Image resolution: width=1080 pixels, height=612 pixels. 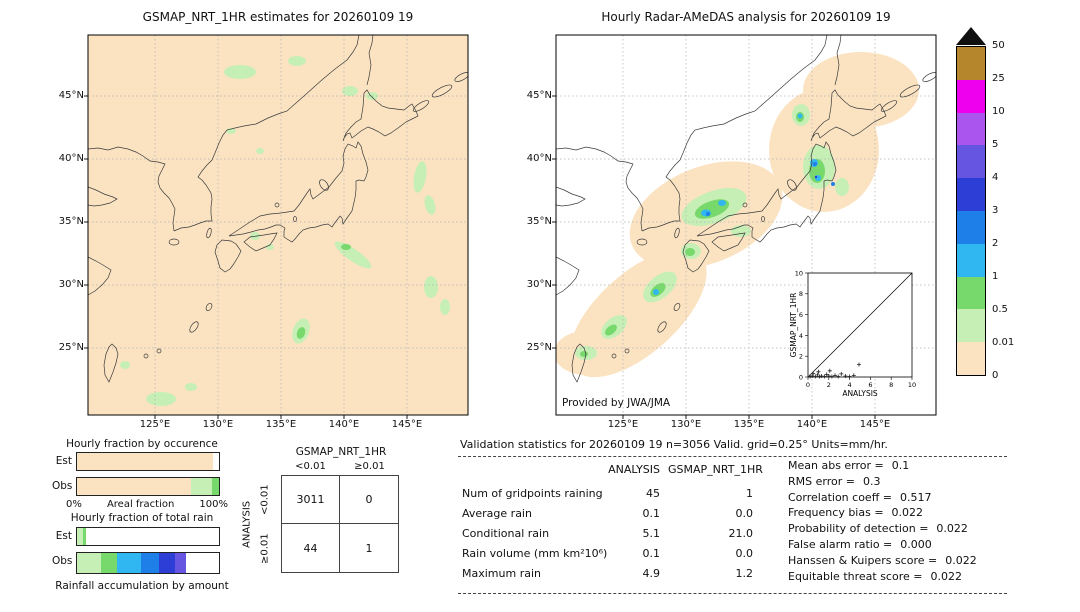 I want to click on areal-fraction-axis: 0% Areal fraction 100%, so click(x=147, y=504).